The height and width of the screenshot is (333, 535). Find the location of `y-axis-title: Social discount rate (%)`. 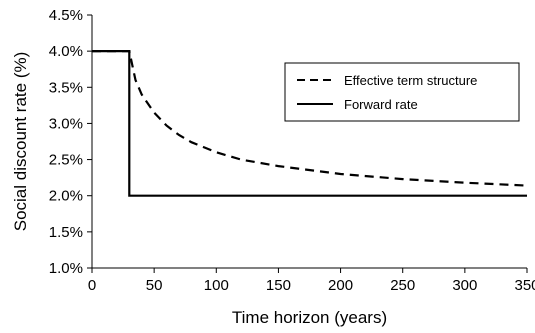

y-axis-title: Social discount rate (%) is located at coordinates (20, 142).